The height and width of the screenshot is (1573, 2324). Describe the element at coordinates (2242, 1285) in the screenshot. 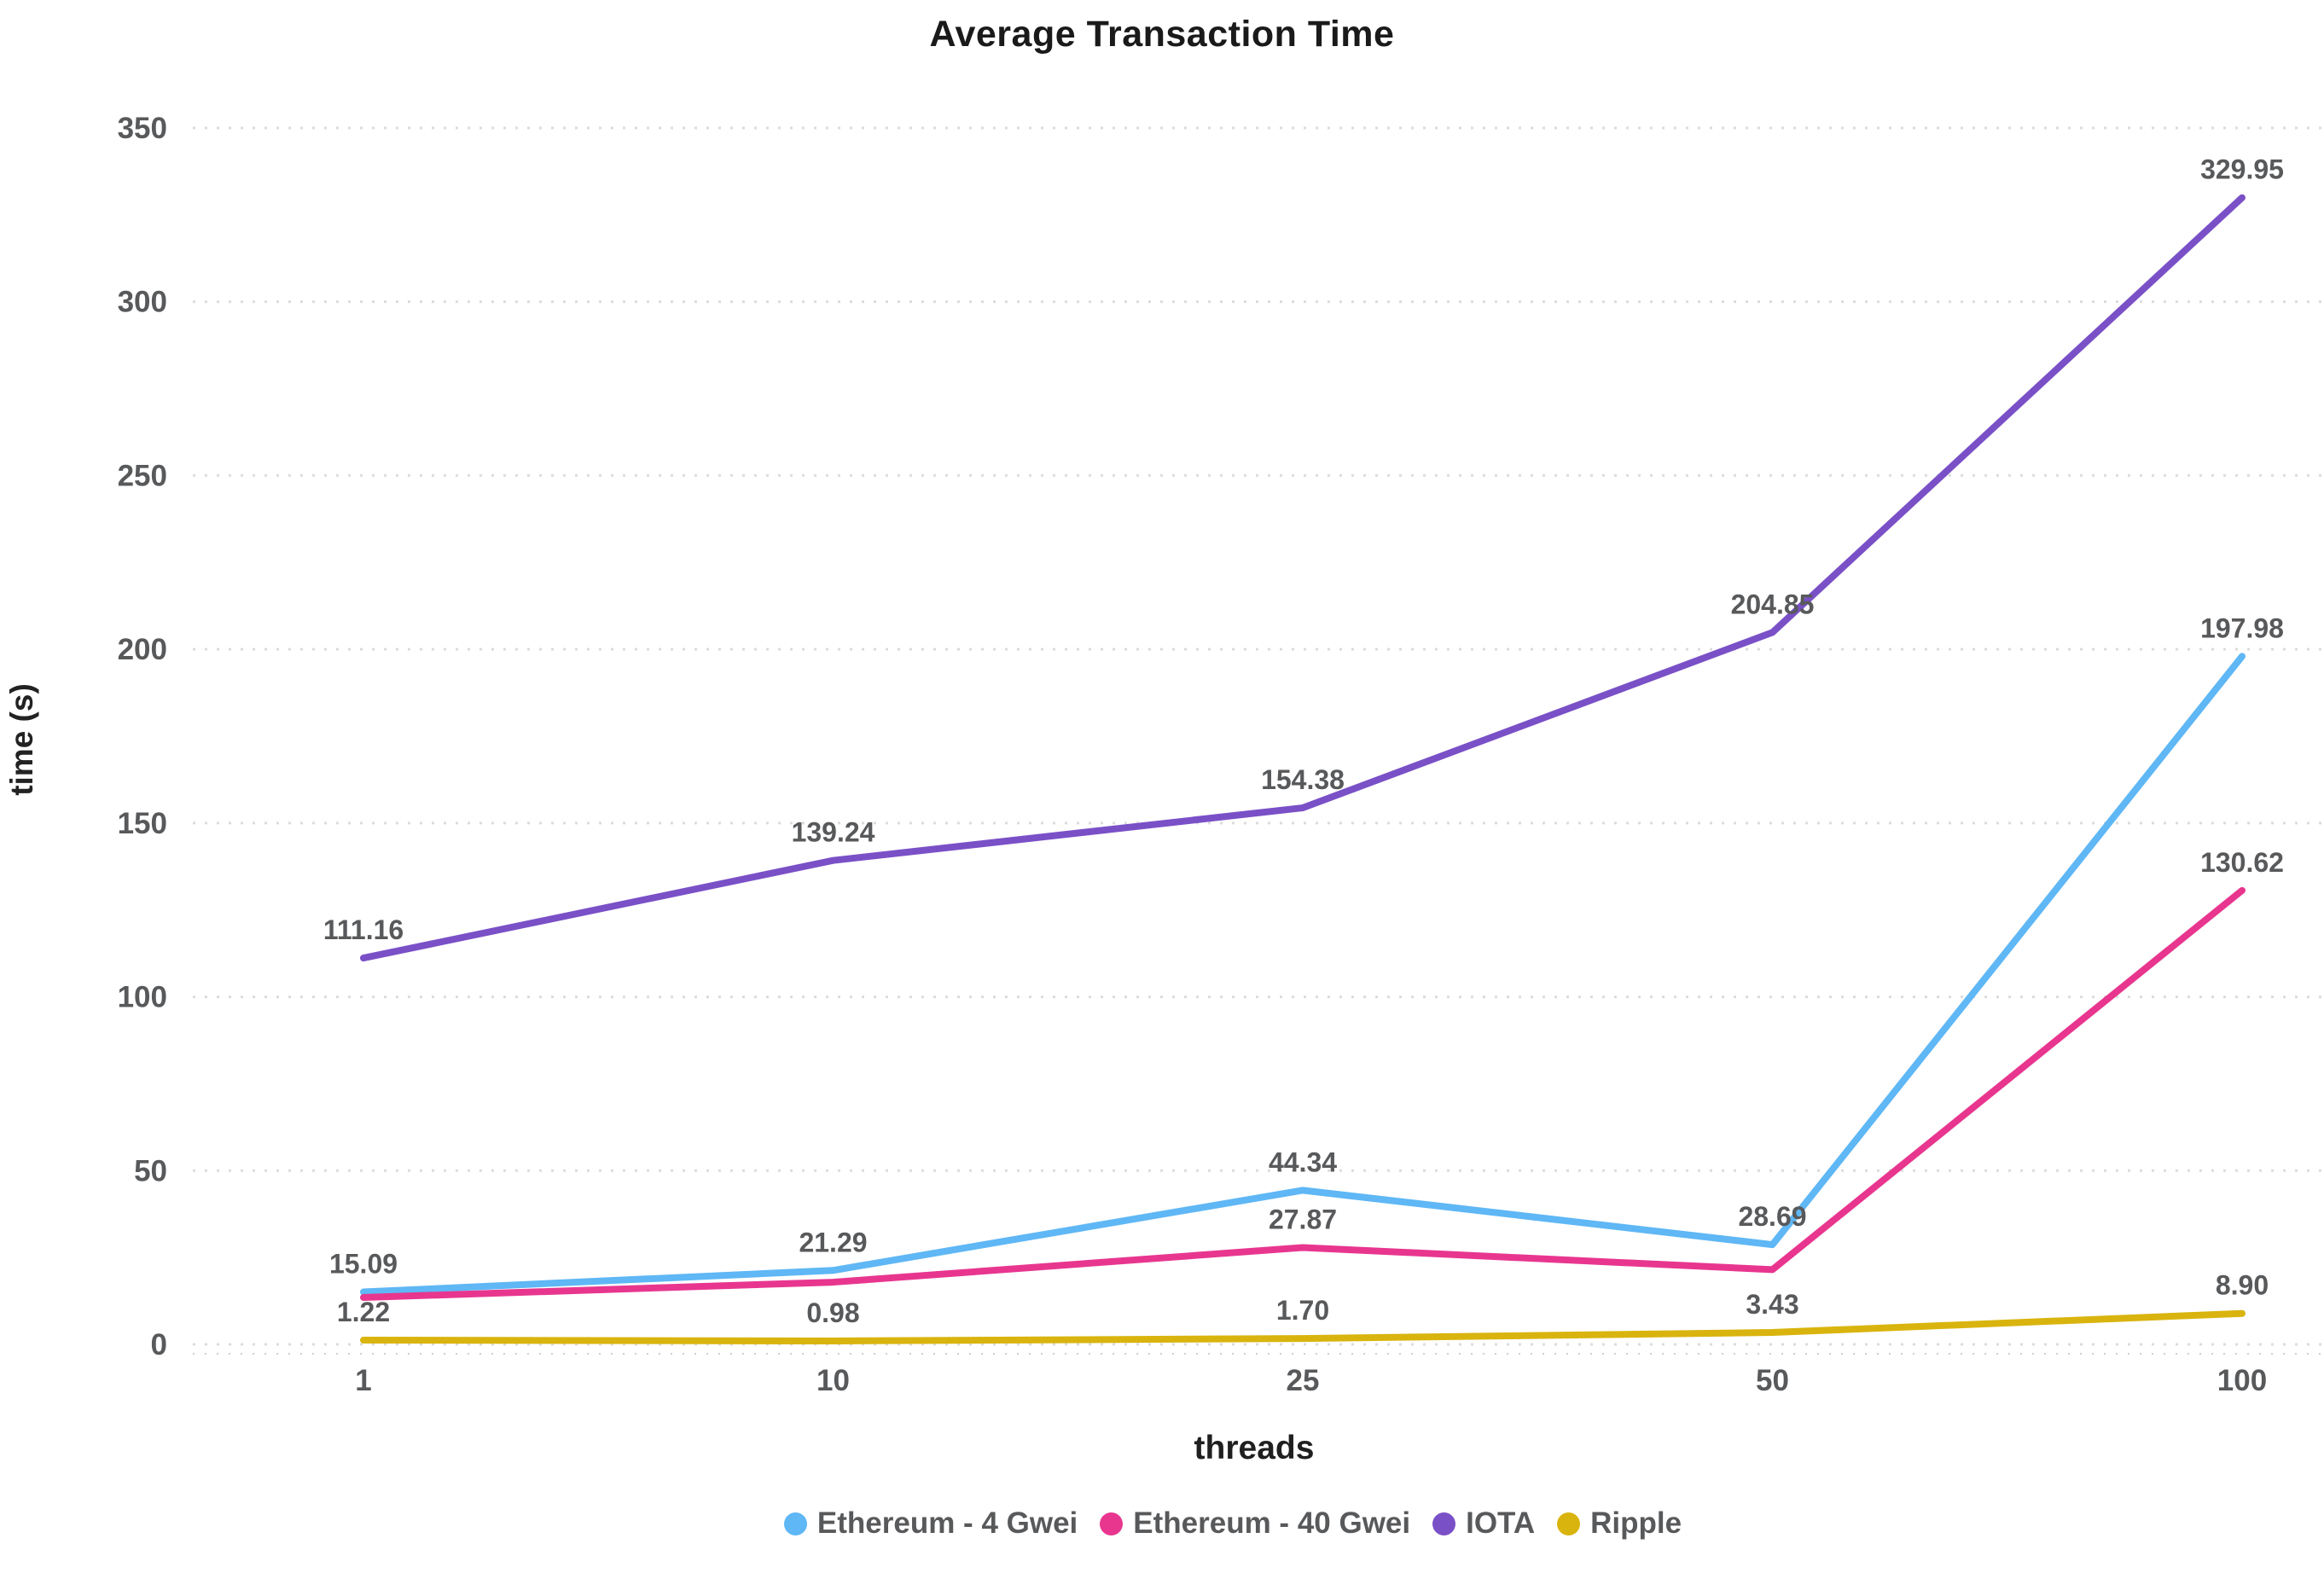

I see `data-label: 8.90` at that location.